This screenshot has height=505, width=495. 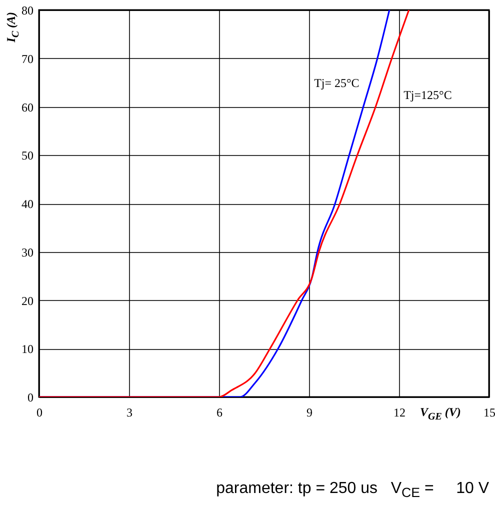 I want to click on x-tick-label: 0, so click(x=39, y=413).